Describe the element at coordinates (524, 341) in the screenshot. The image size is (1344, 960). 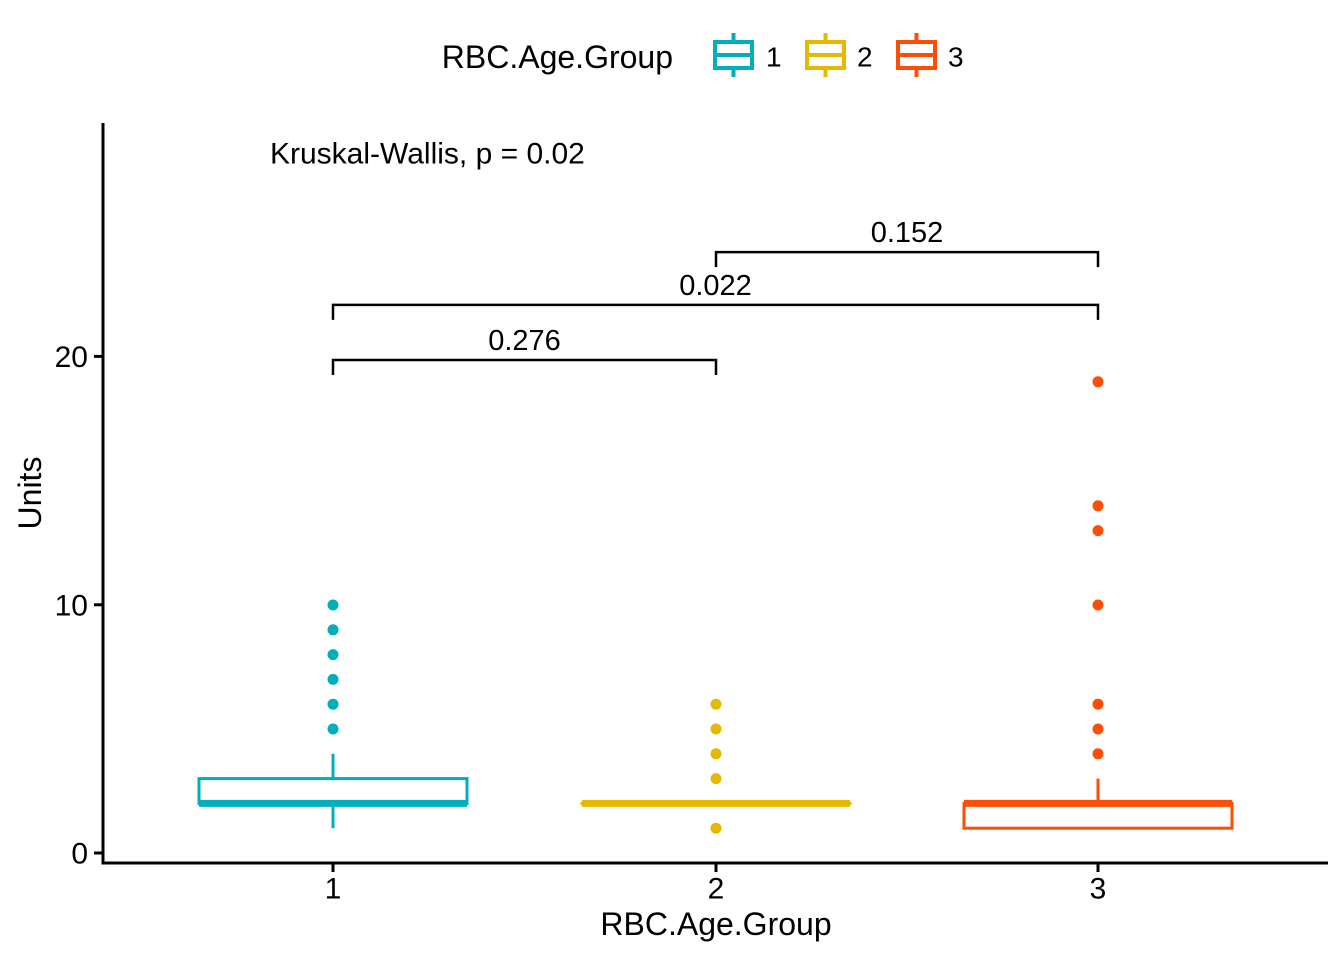
I see `p-value-label: 0.276` at that location.